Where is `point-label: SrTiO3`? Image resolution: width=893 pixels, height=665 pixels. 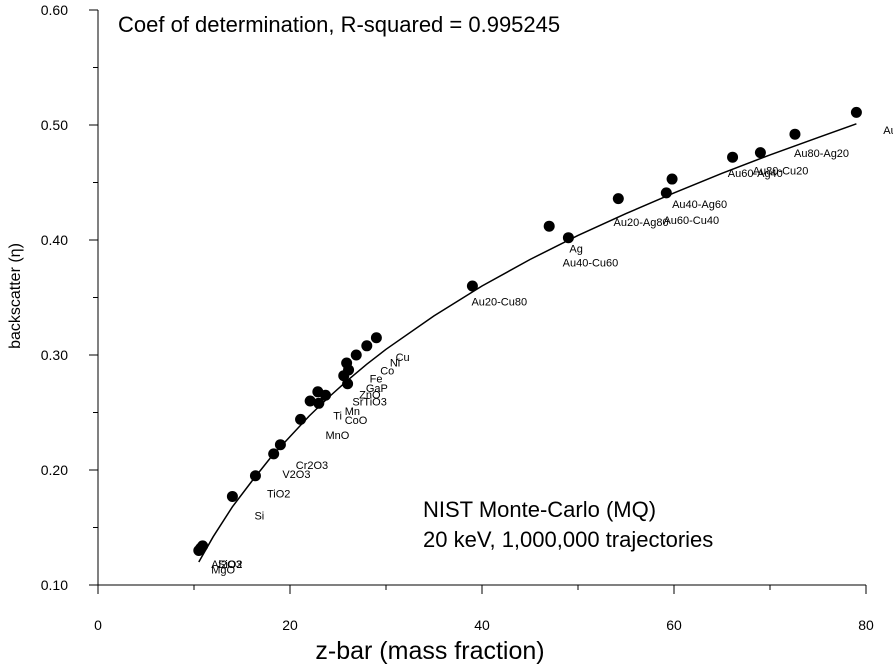
point-label: SrTiO3 is located at coordinates (369, 403).